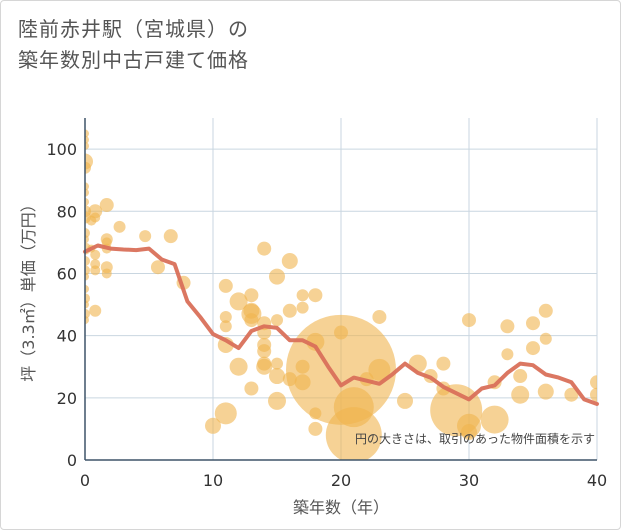  I want to click on x-tick-label: 40, so click(597, 480).